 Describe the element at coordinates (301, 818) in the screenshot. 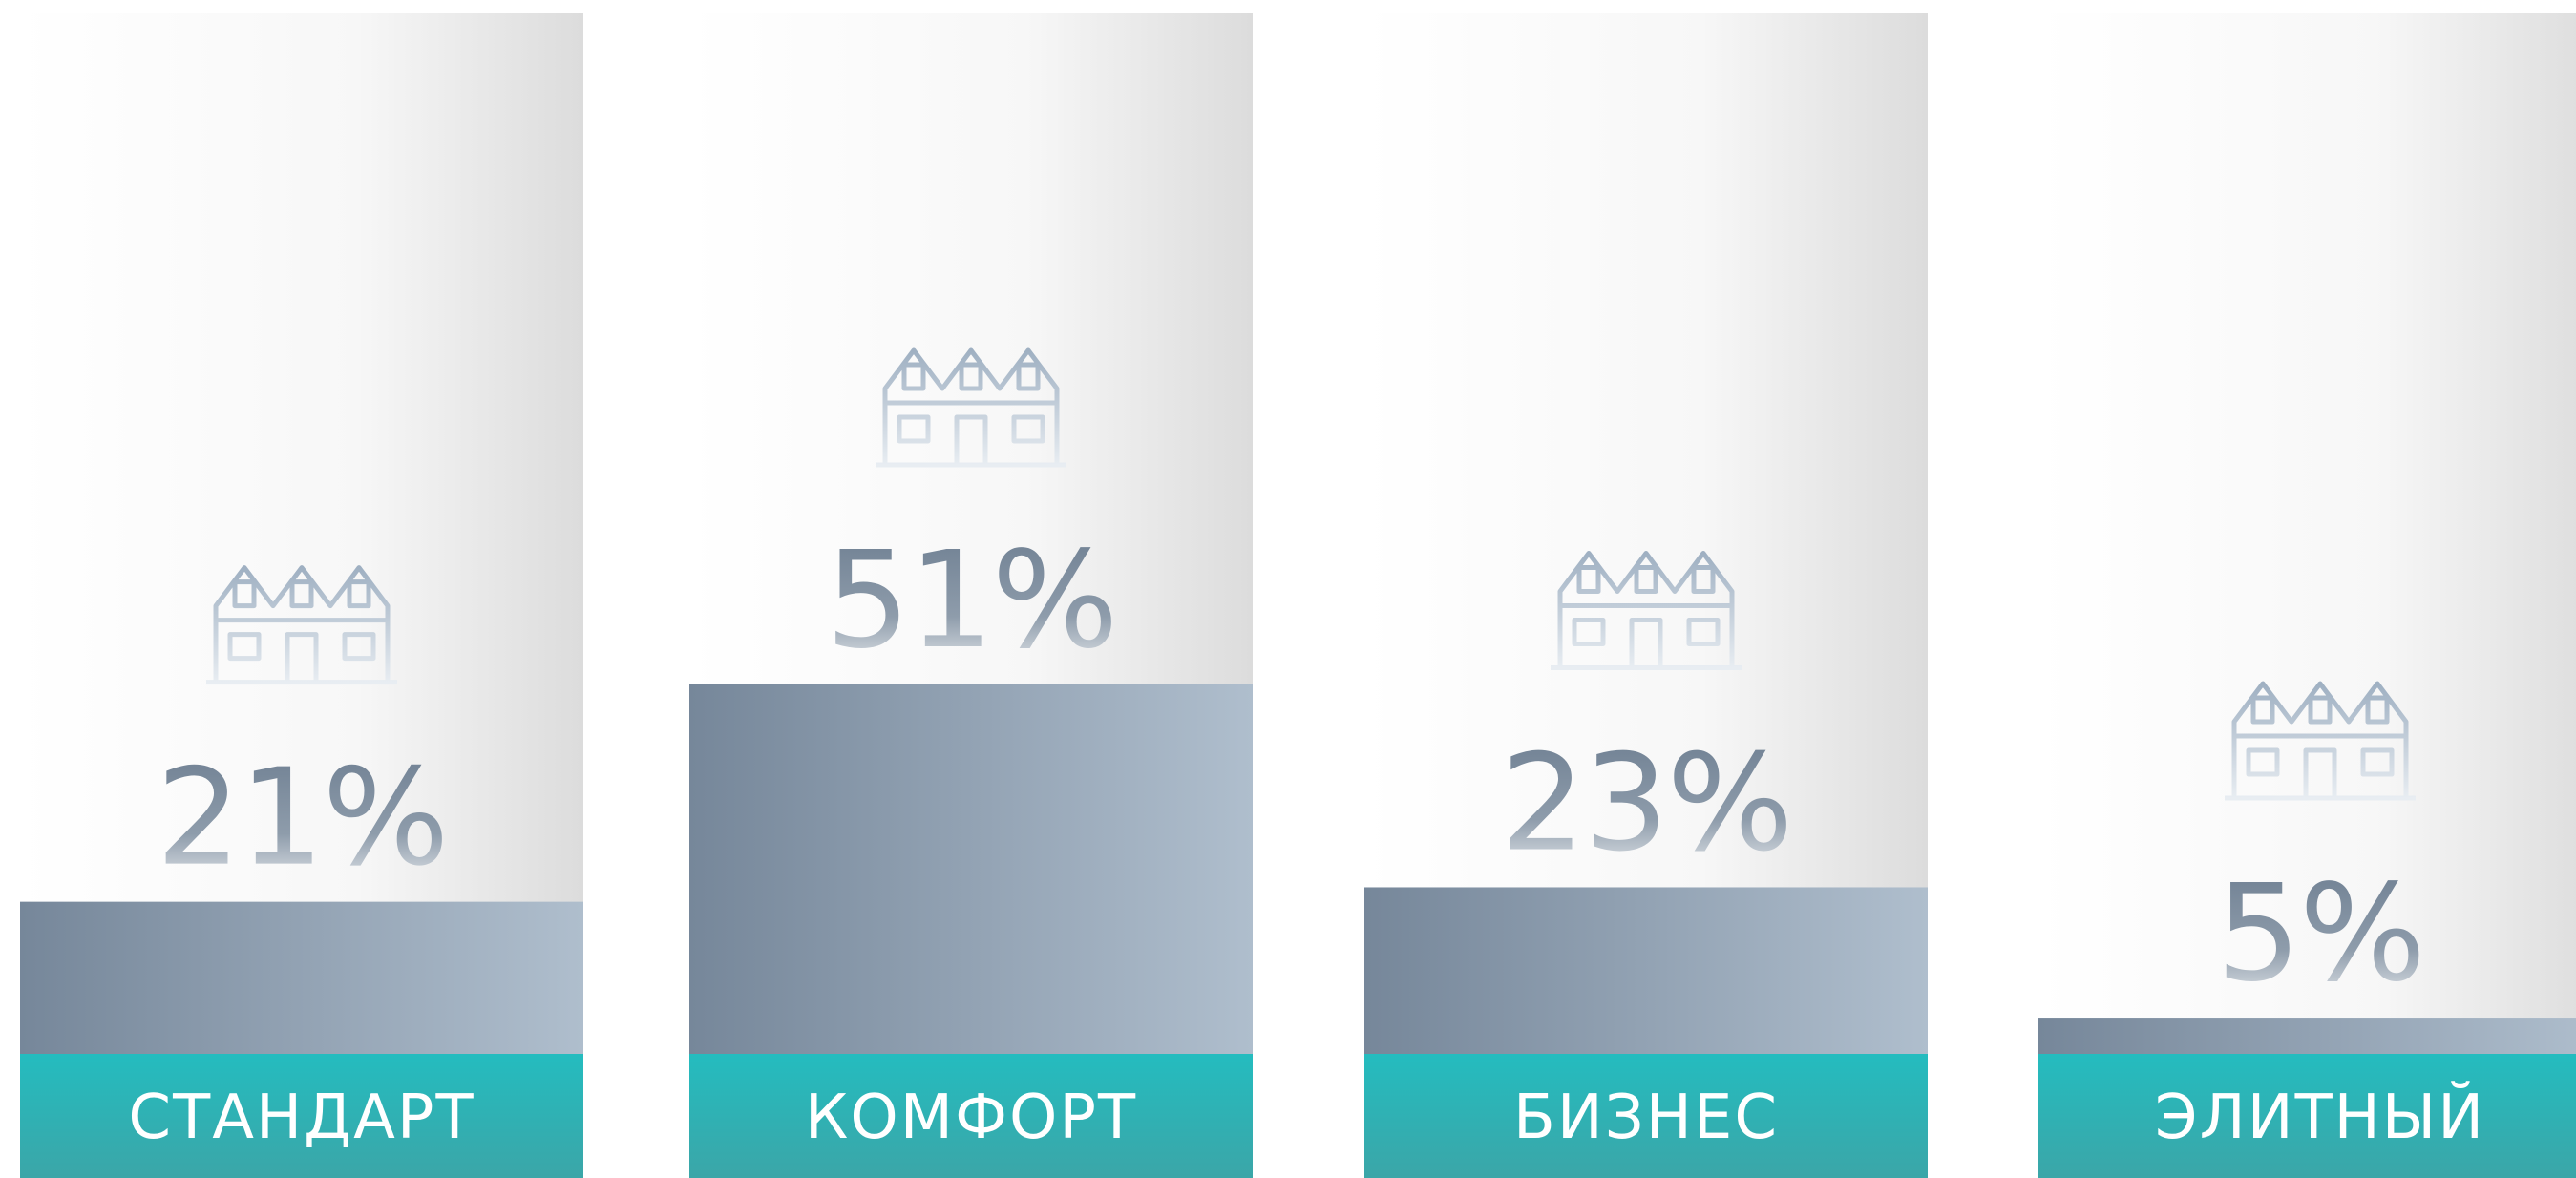

I see `value-label: 21%` at that location.